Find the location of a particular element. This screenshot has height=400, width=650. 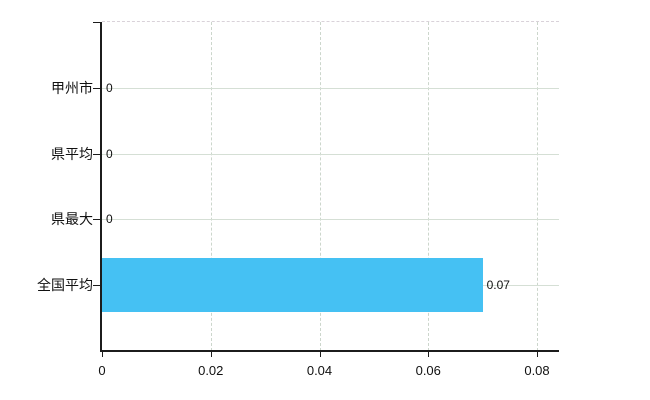

x-axis-line is located at coordinates (329, 351).